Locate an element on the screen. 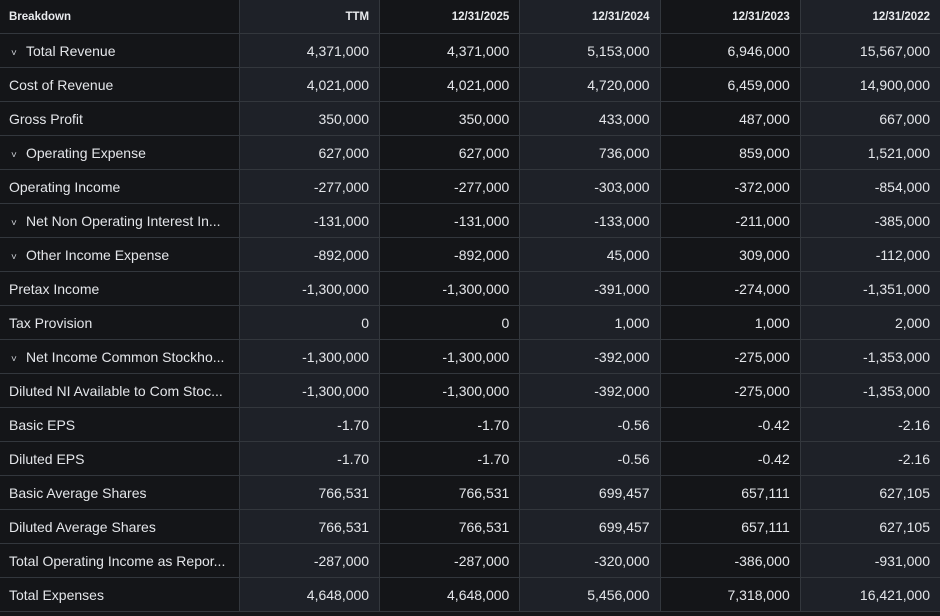 This screenshot has height=616, width=940. row-value: -277,000 is located at coordinates (450, 186).